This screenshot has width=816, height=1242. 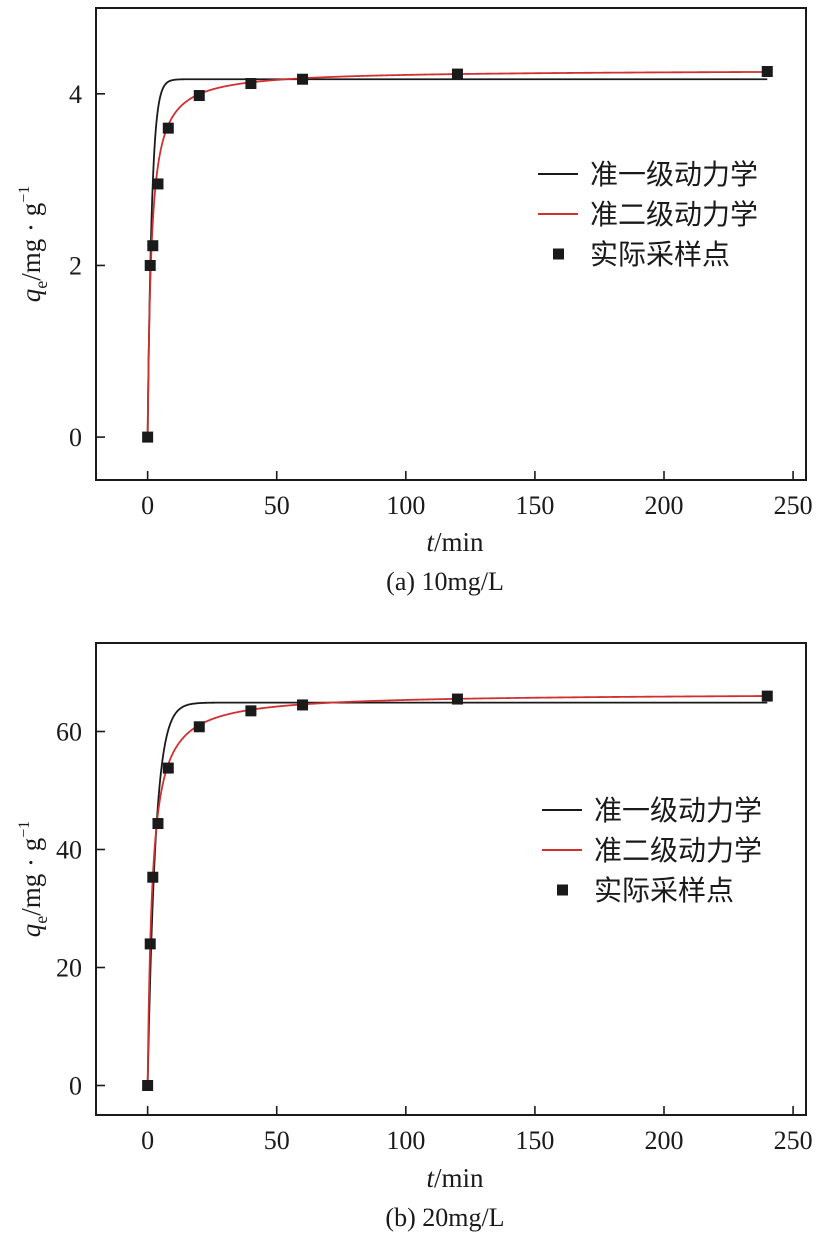 What do you see at coordinates (75, 94) in the screenshot?
I see `y-tick-label: 4` at bounding box center [75, 94].